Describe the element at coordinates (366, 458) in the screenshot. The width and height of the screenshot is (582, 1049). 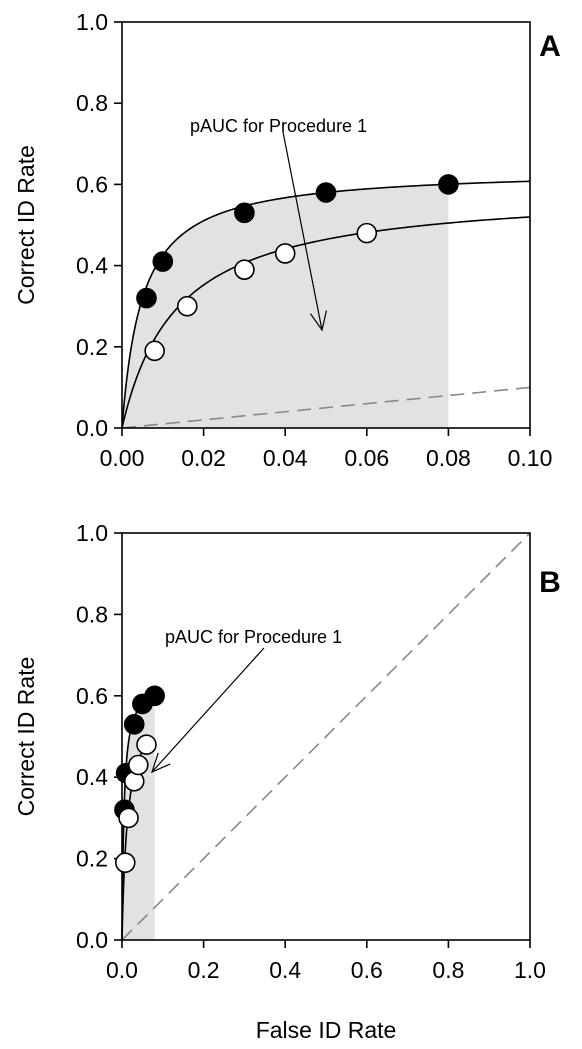
I see `x-tick-label: 0.06` at that location.